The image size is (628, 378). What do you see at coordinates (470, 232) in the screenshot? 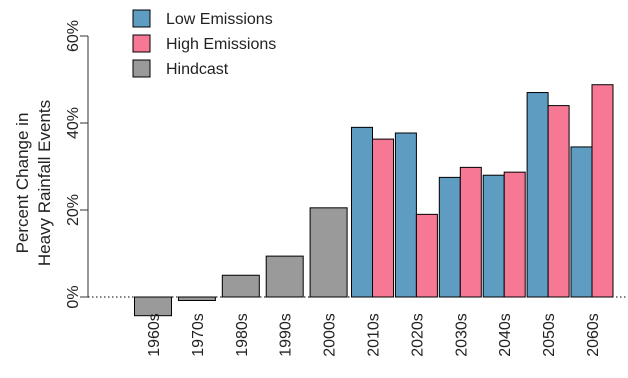
I see `bar-high-2030s` at bounding box center [470, 232].